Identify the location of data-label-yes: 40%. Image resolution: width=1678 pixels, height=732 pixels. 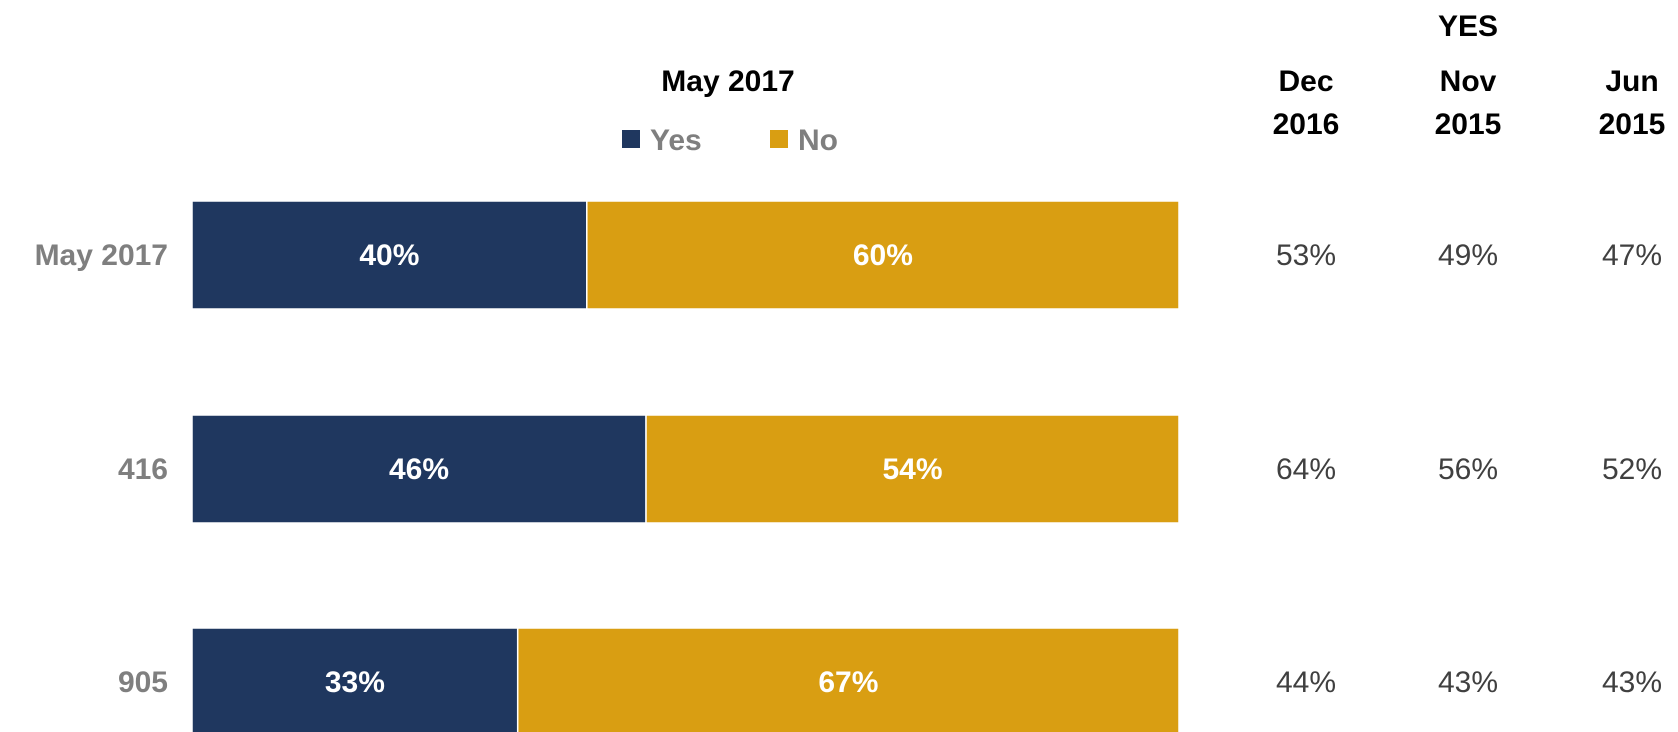
(389, 255).